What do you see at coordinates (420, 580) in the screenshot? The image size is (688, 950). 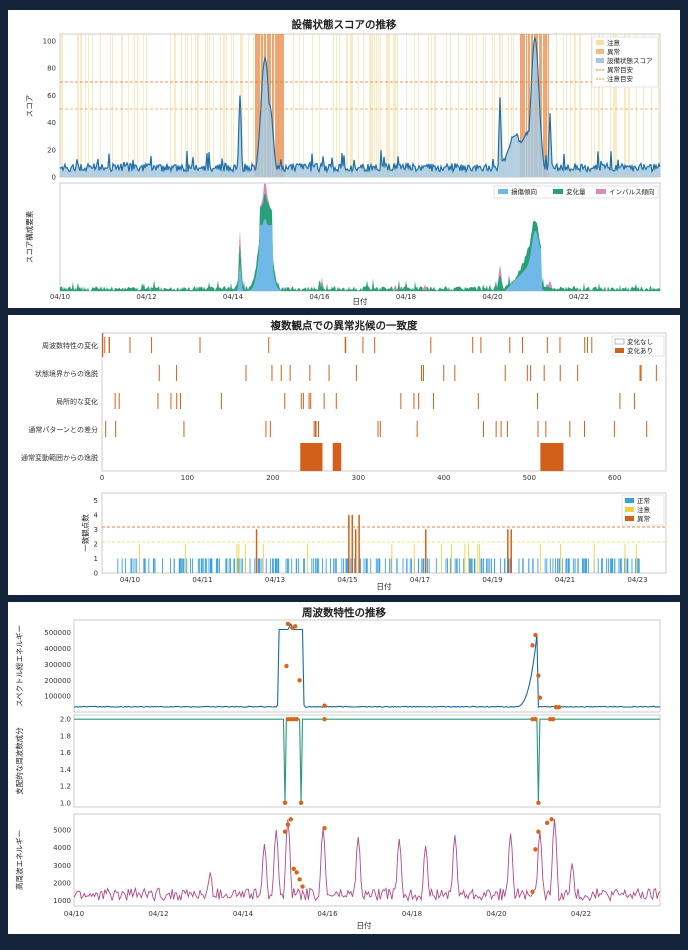 I see `x-tick-label: 04/17` at bounding box center [420, 580].